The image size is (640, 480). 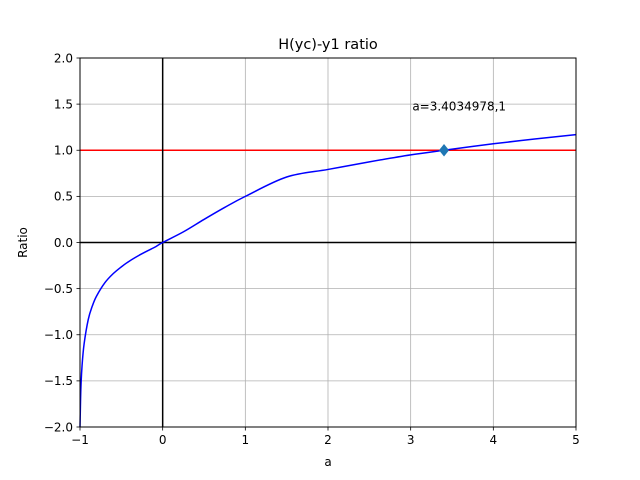 What do you see at coordinates (459, 107) in the screenshot?
I see `marker-annotation: a=3.4034978,1` at bounding box center [459, 107].